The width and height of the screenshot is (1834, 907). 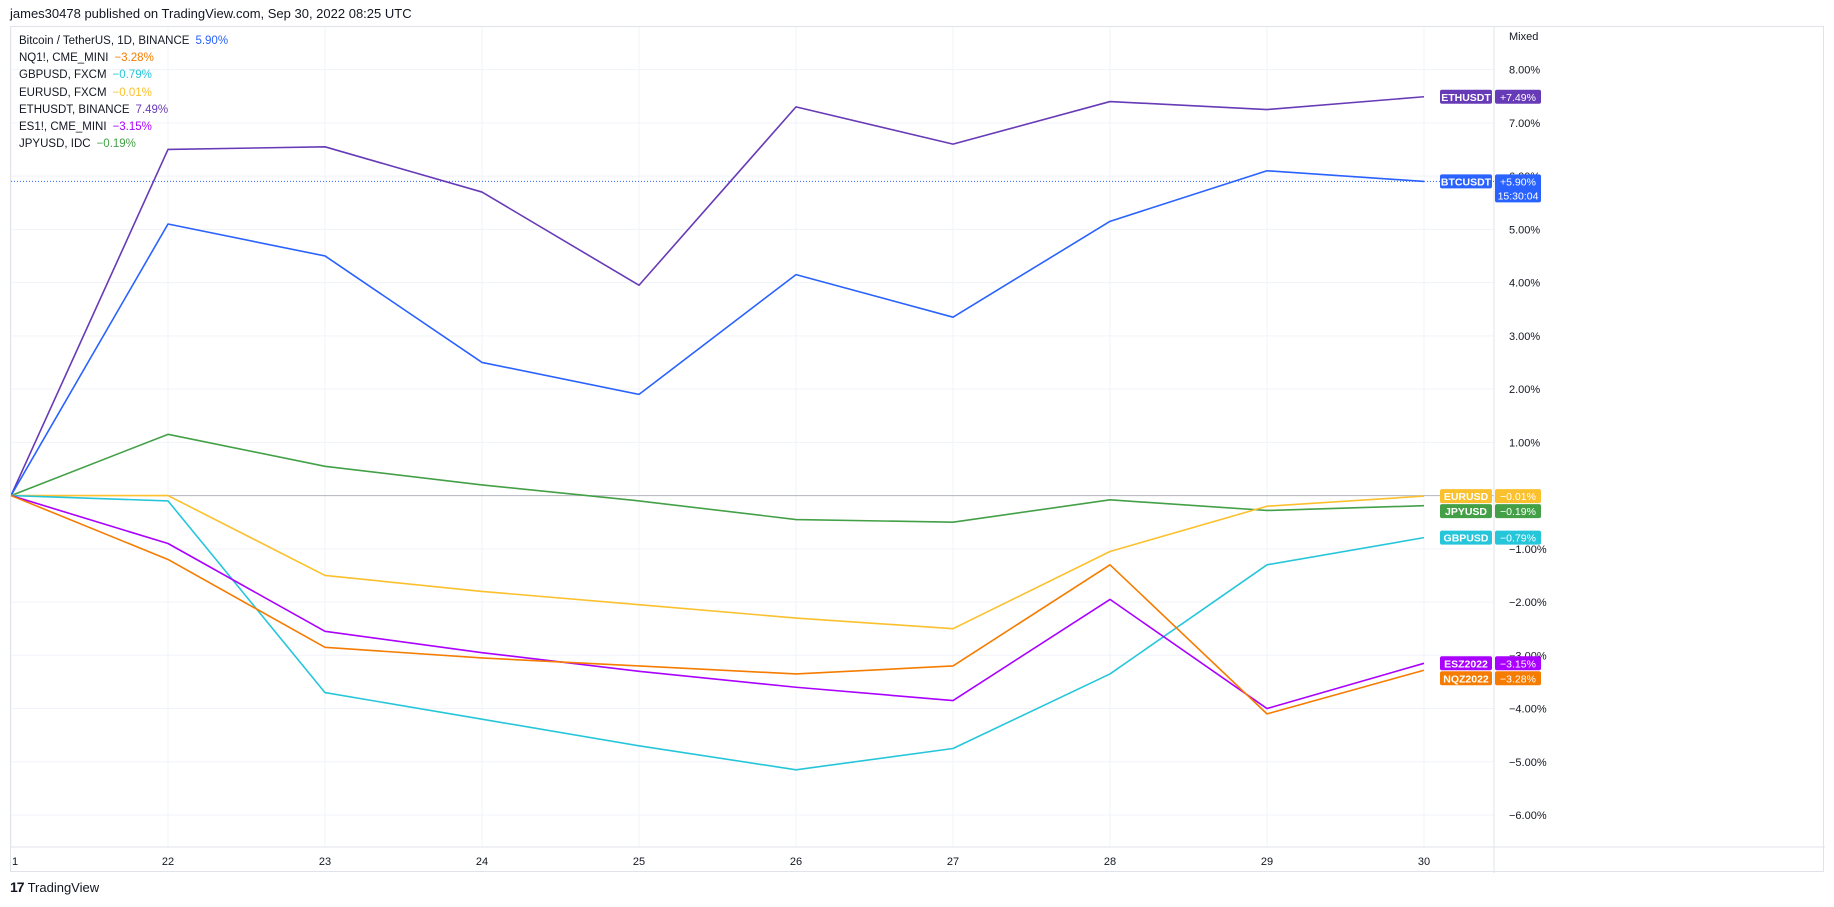 I want to click on legend-label: JPYUSD, IDC, so click(x=55, y=144).